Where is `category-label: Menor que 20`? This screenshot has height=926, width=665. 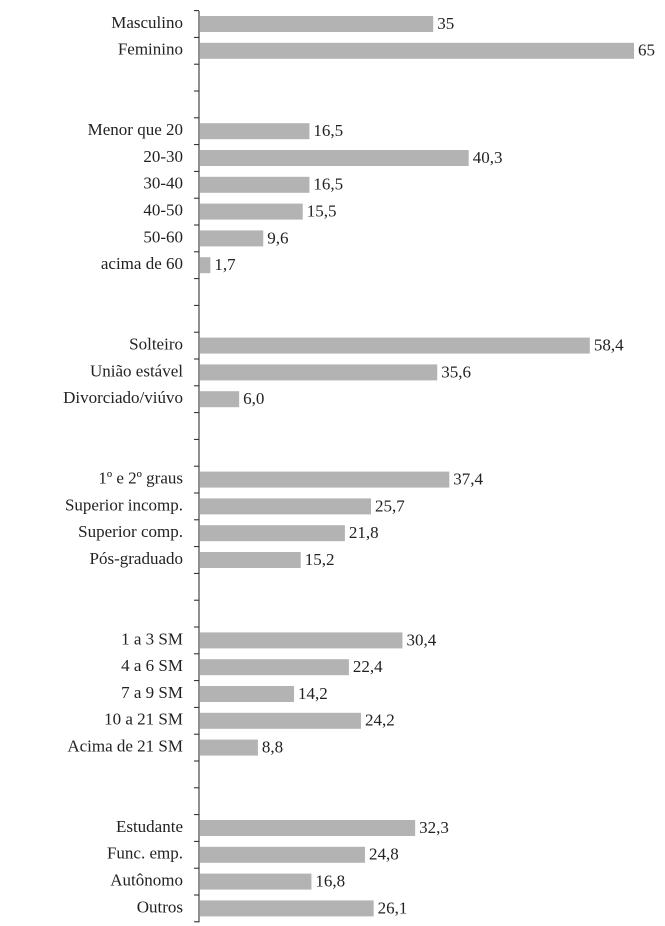 category-label: Menor que 20 is located at coordinates (135, 129).